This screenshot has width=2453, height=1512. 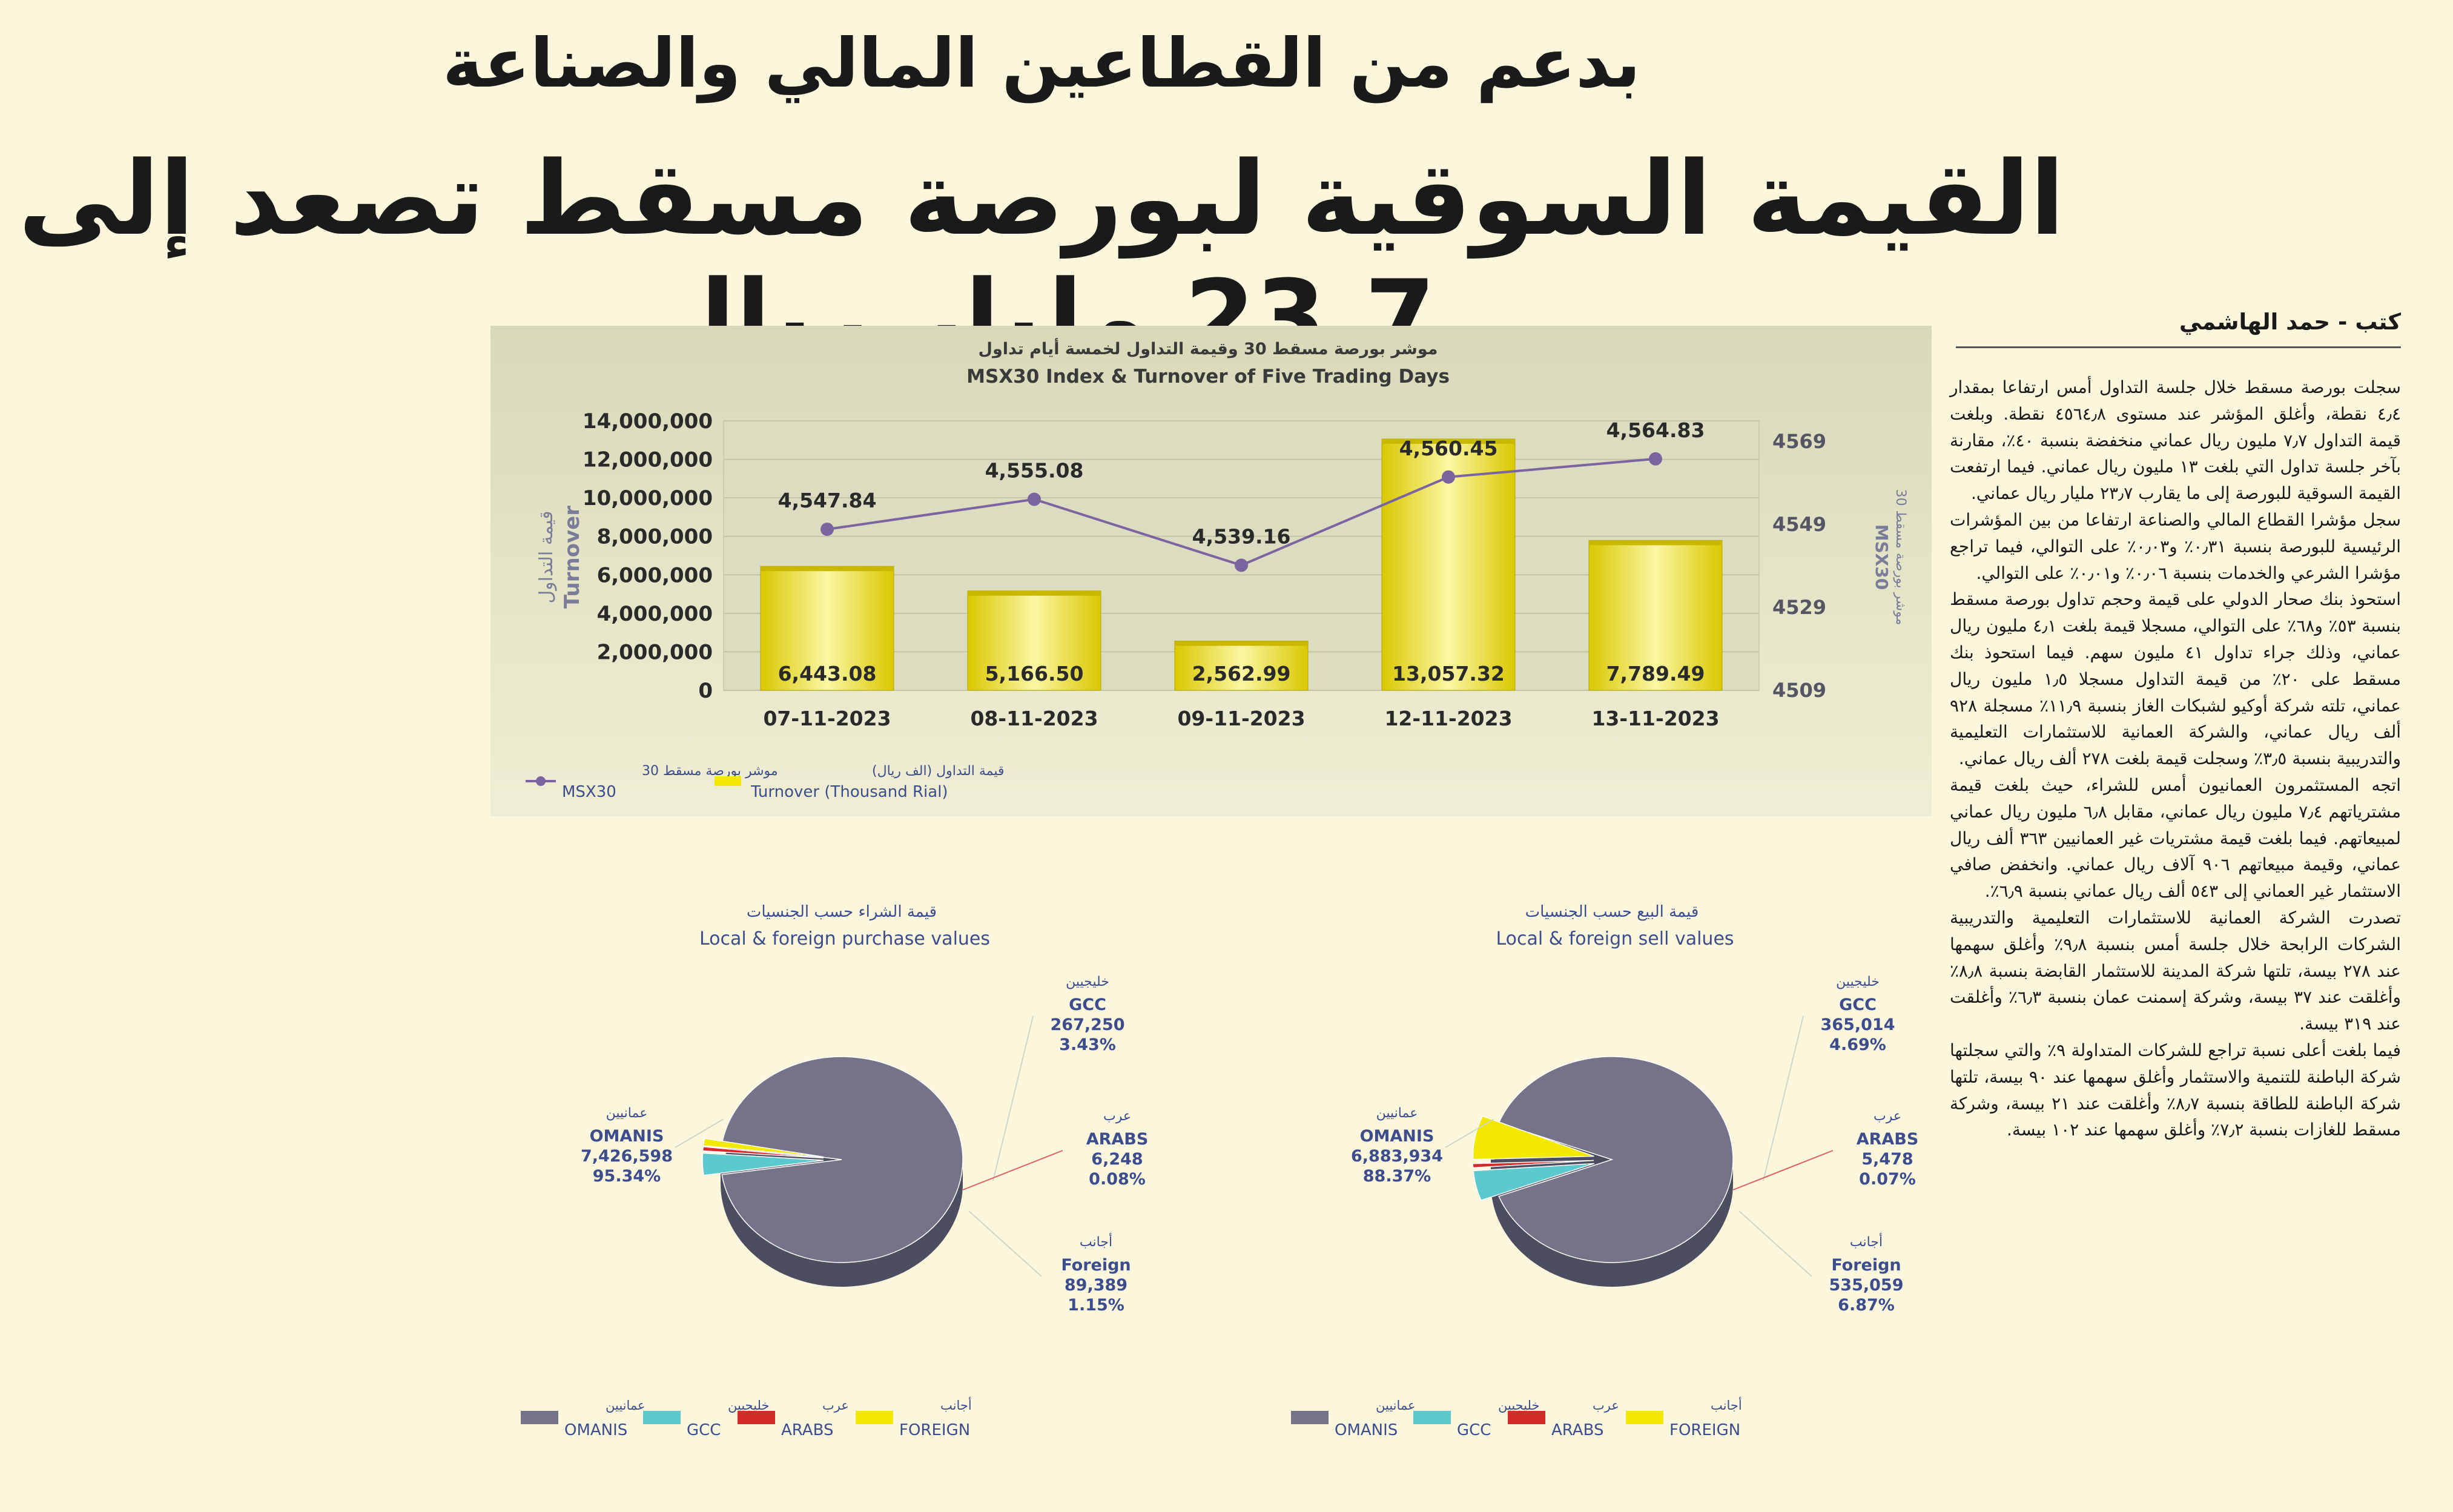 What do you see at coordinates (1448, 448) in the screenshot?
I see `msx30-point-label: 4,560.45` at bounding box center [1448, 448].